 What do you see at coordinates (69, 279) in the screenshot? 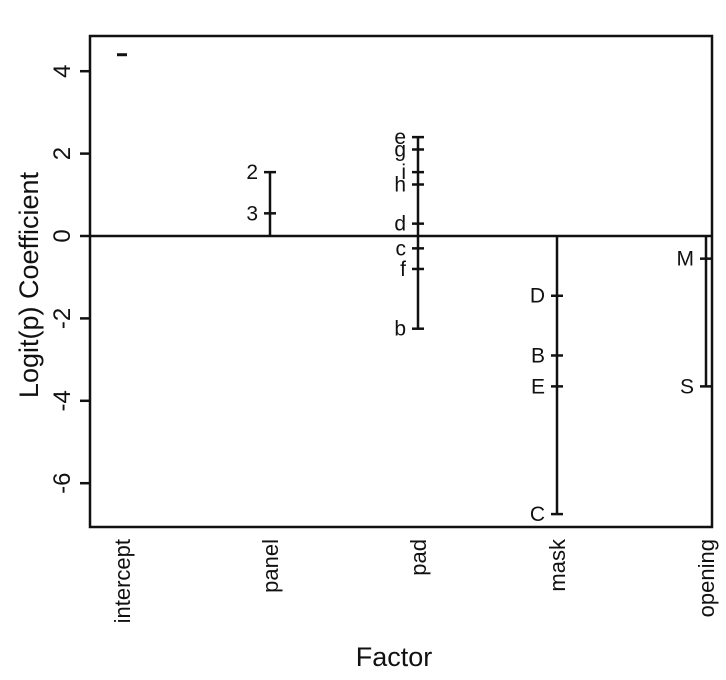
I see `y-axis: 4 2 0 -2 -4 -6` at bounding box center [69, 279].